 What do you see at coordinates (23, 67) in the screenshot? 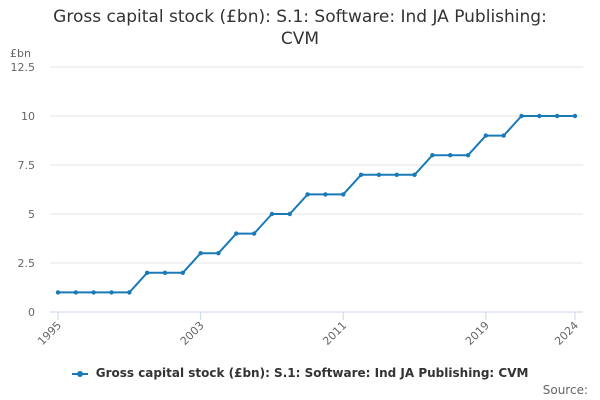
I see `y-tick-label: 12.5` at bounding box center [23, 67].